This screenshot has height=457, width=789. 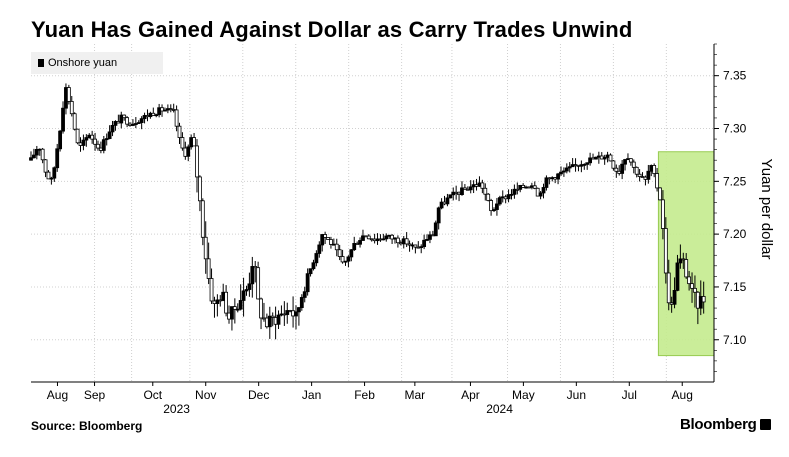 What do you see at coordinates (41, 63) in the screenshot?
I see `legend-swatch` at bounding box center [41, 63].